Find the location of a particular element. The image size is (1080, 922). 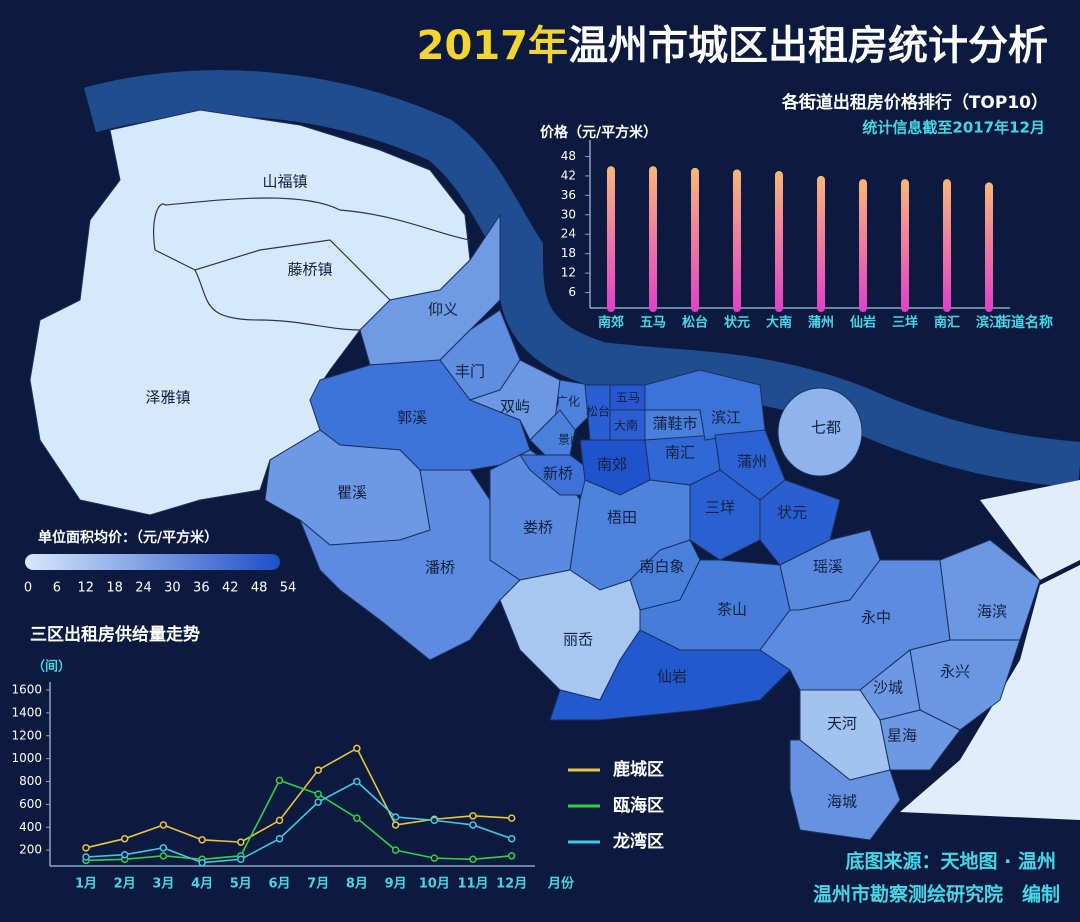

district-label: 星海 is located at coordinates (902, 736).